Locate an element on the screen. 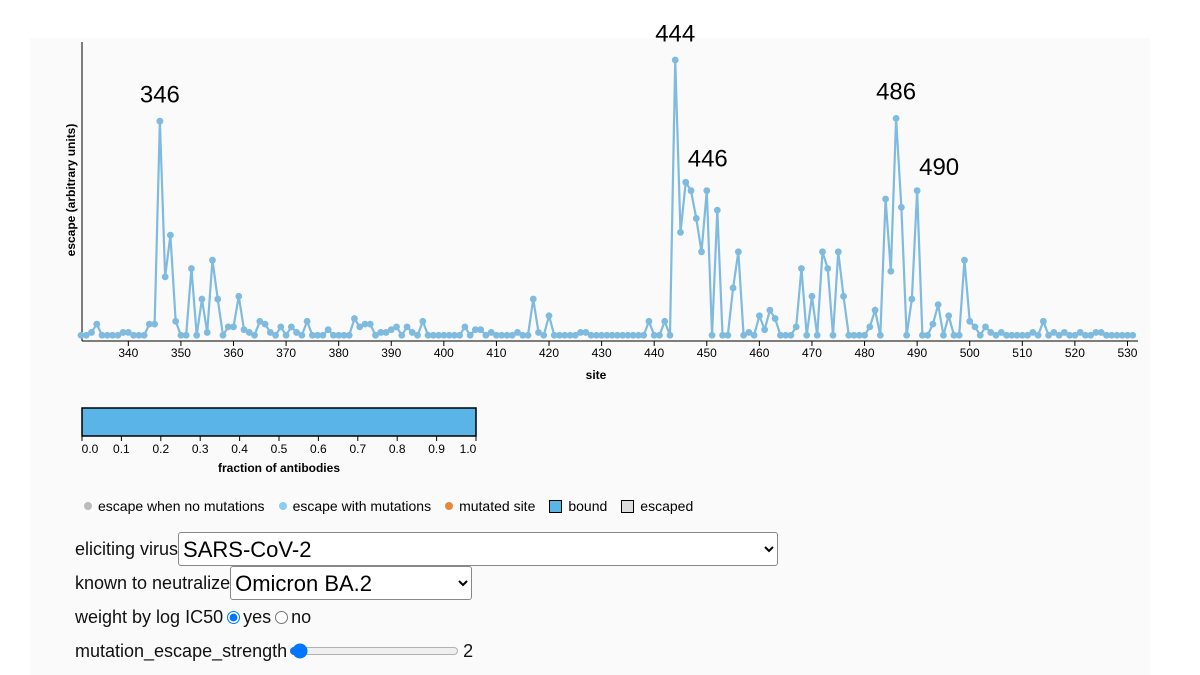  x-tick-label: 530 is located at coordinates (1127, 353).